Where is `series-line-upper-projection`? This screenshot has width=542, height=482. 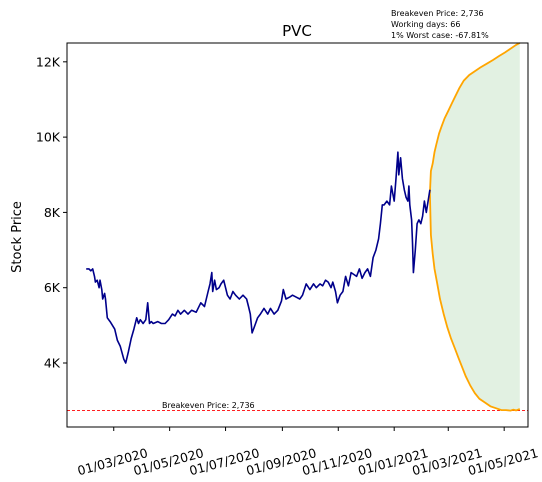
series-line-upper-projection is located at coordinates (475, 118).